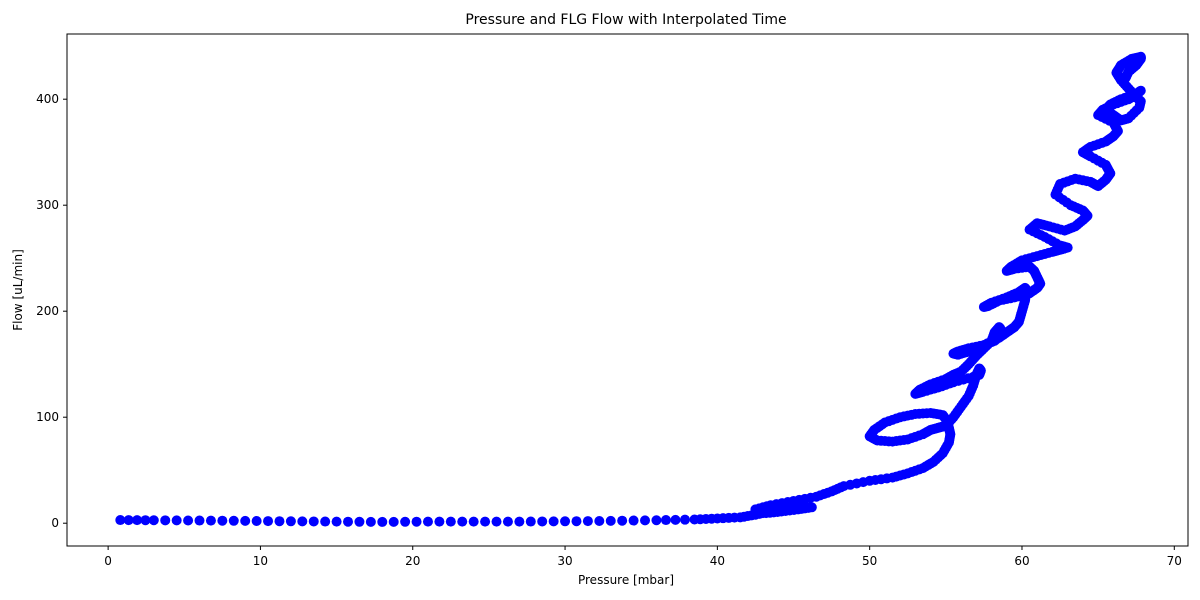 The height and width of the screenshot is (600, 1200). What do you see at coordinates (626, 580) in the screenshot?
I see `x-axis-title: Pressure [mbar]` at bounding box center [626, 580].